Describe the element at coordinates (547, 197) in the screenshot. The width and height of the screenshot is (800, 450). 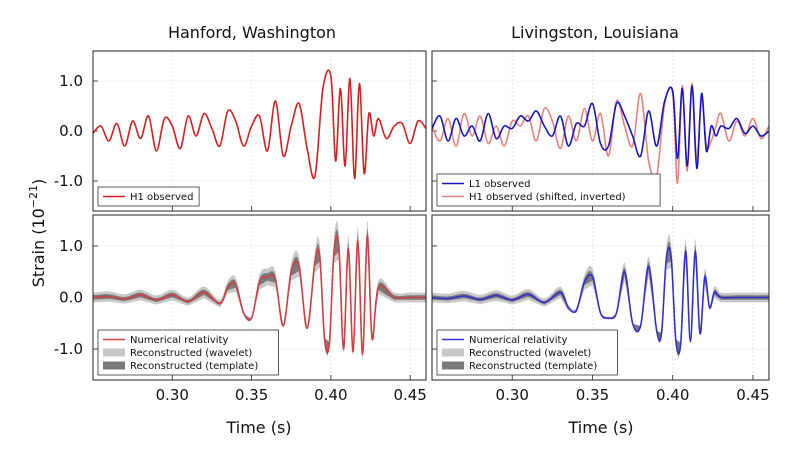
I see `legend-entry: H1 observed (shifted, inverted)` at that location.